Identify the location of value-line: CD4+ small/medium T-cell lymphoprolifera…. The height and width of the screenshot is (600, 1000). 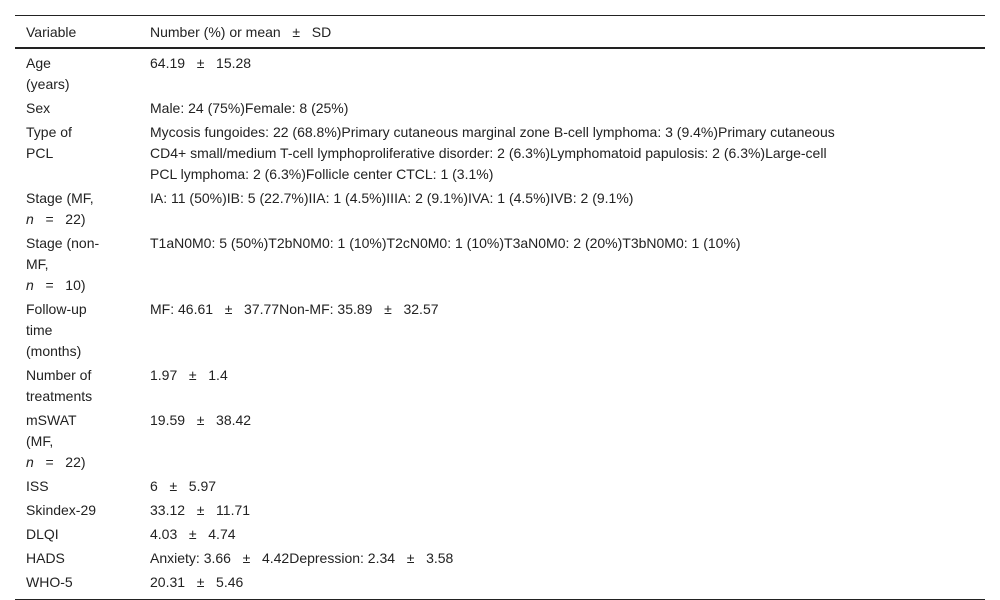
(488, 153).